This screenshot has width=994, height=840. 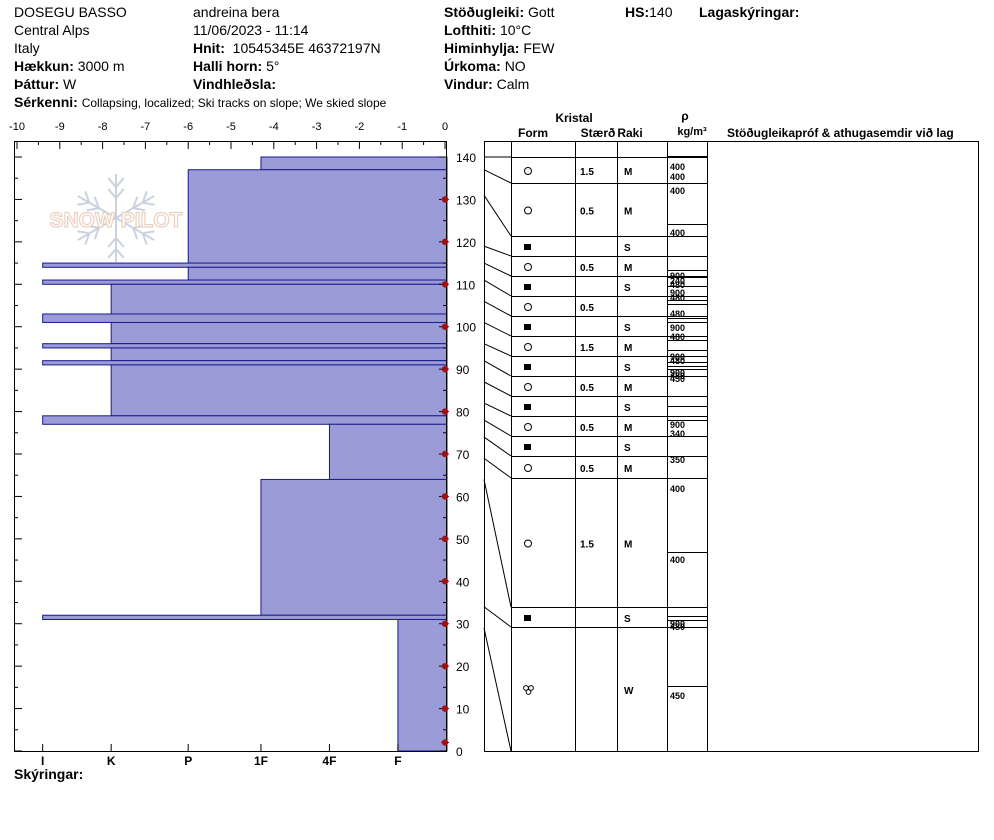 I want to click on height-tick-label: 140, so click(x=466, y=158).